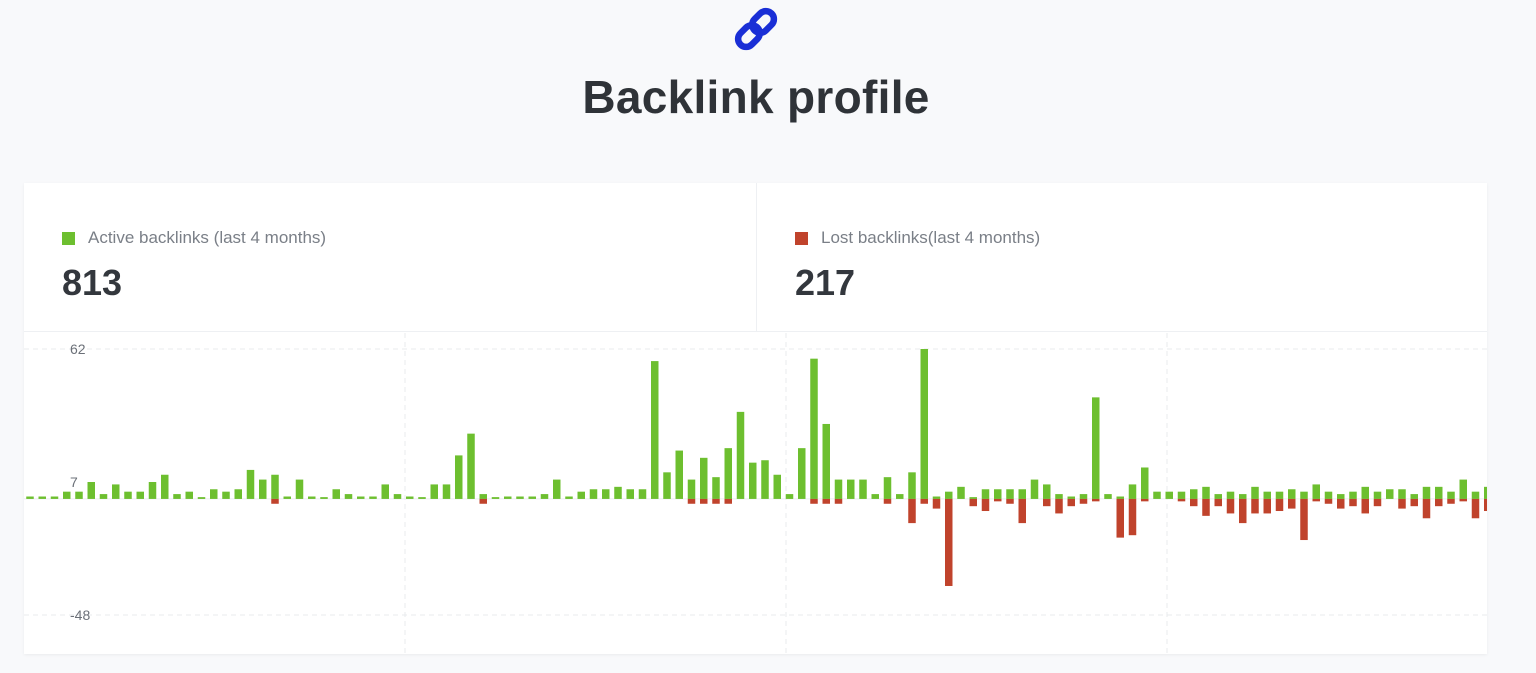 Image resolution: width=1536 pixels, height=673 pixels. What do you see at coordinates (825, 282) in the screenshot?
I see `lost-backlinks-value: 217` at bounding box center [825, 282].